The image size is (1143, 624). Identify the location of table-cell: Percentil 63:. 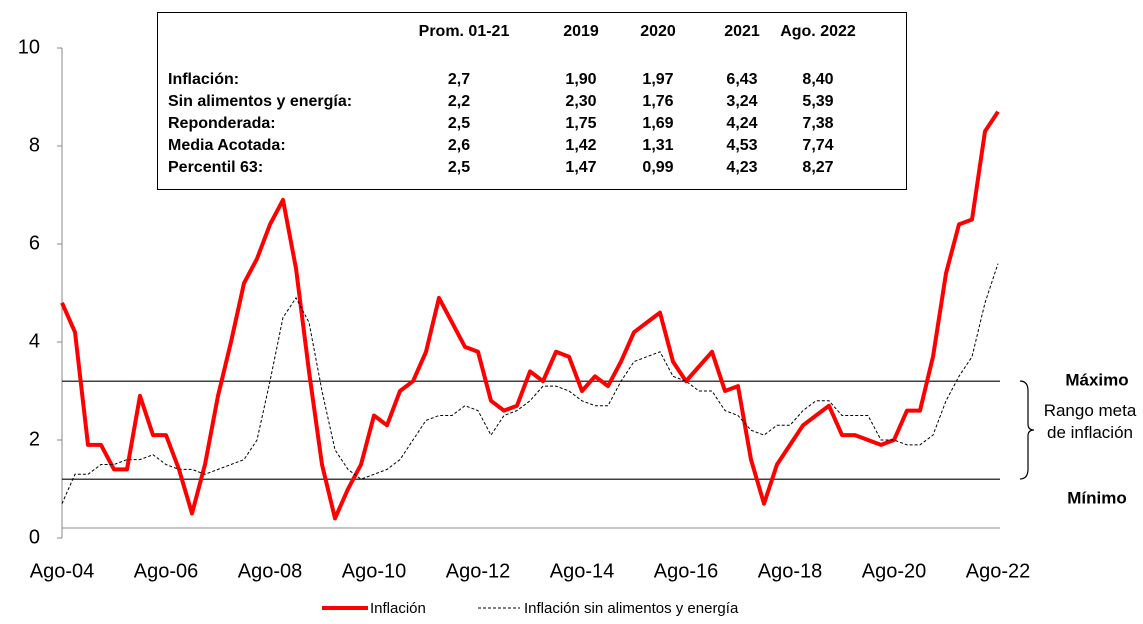
(216, 167).